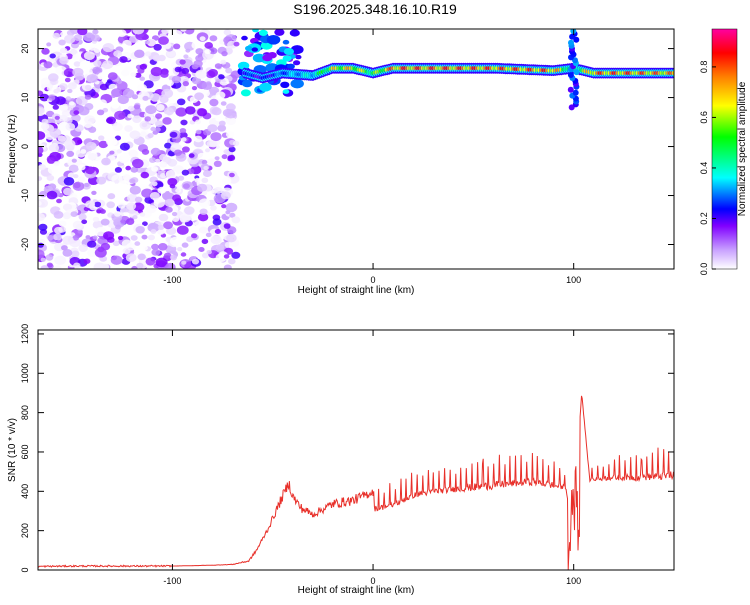  Describe the element at coordinates (375, 9) in the screenshot. I see `chart-title: S196.2025.348.16.10.R19` at that location.